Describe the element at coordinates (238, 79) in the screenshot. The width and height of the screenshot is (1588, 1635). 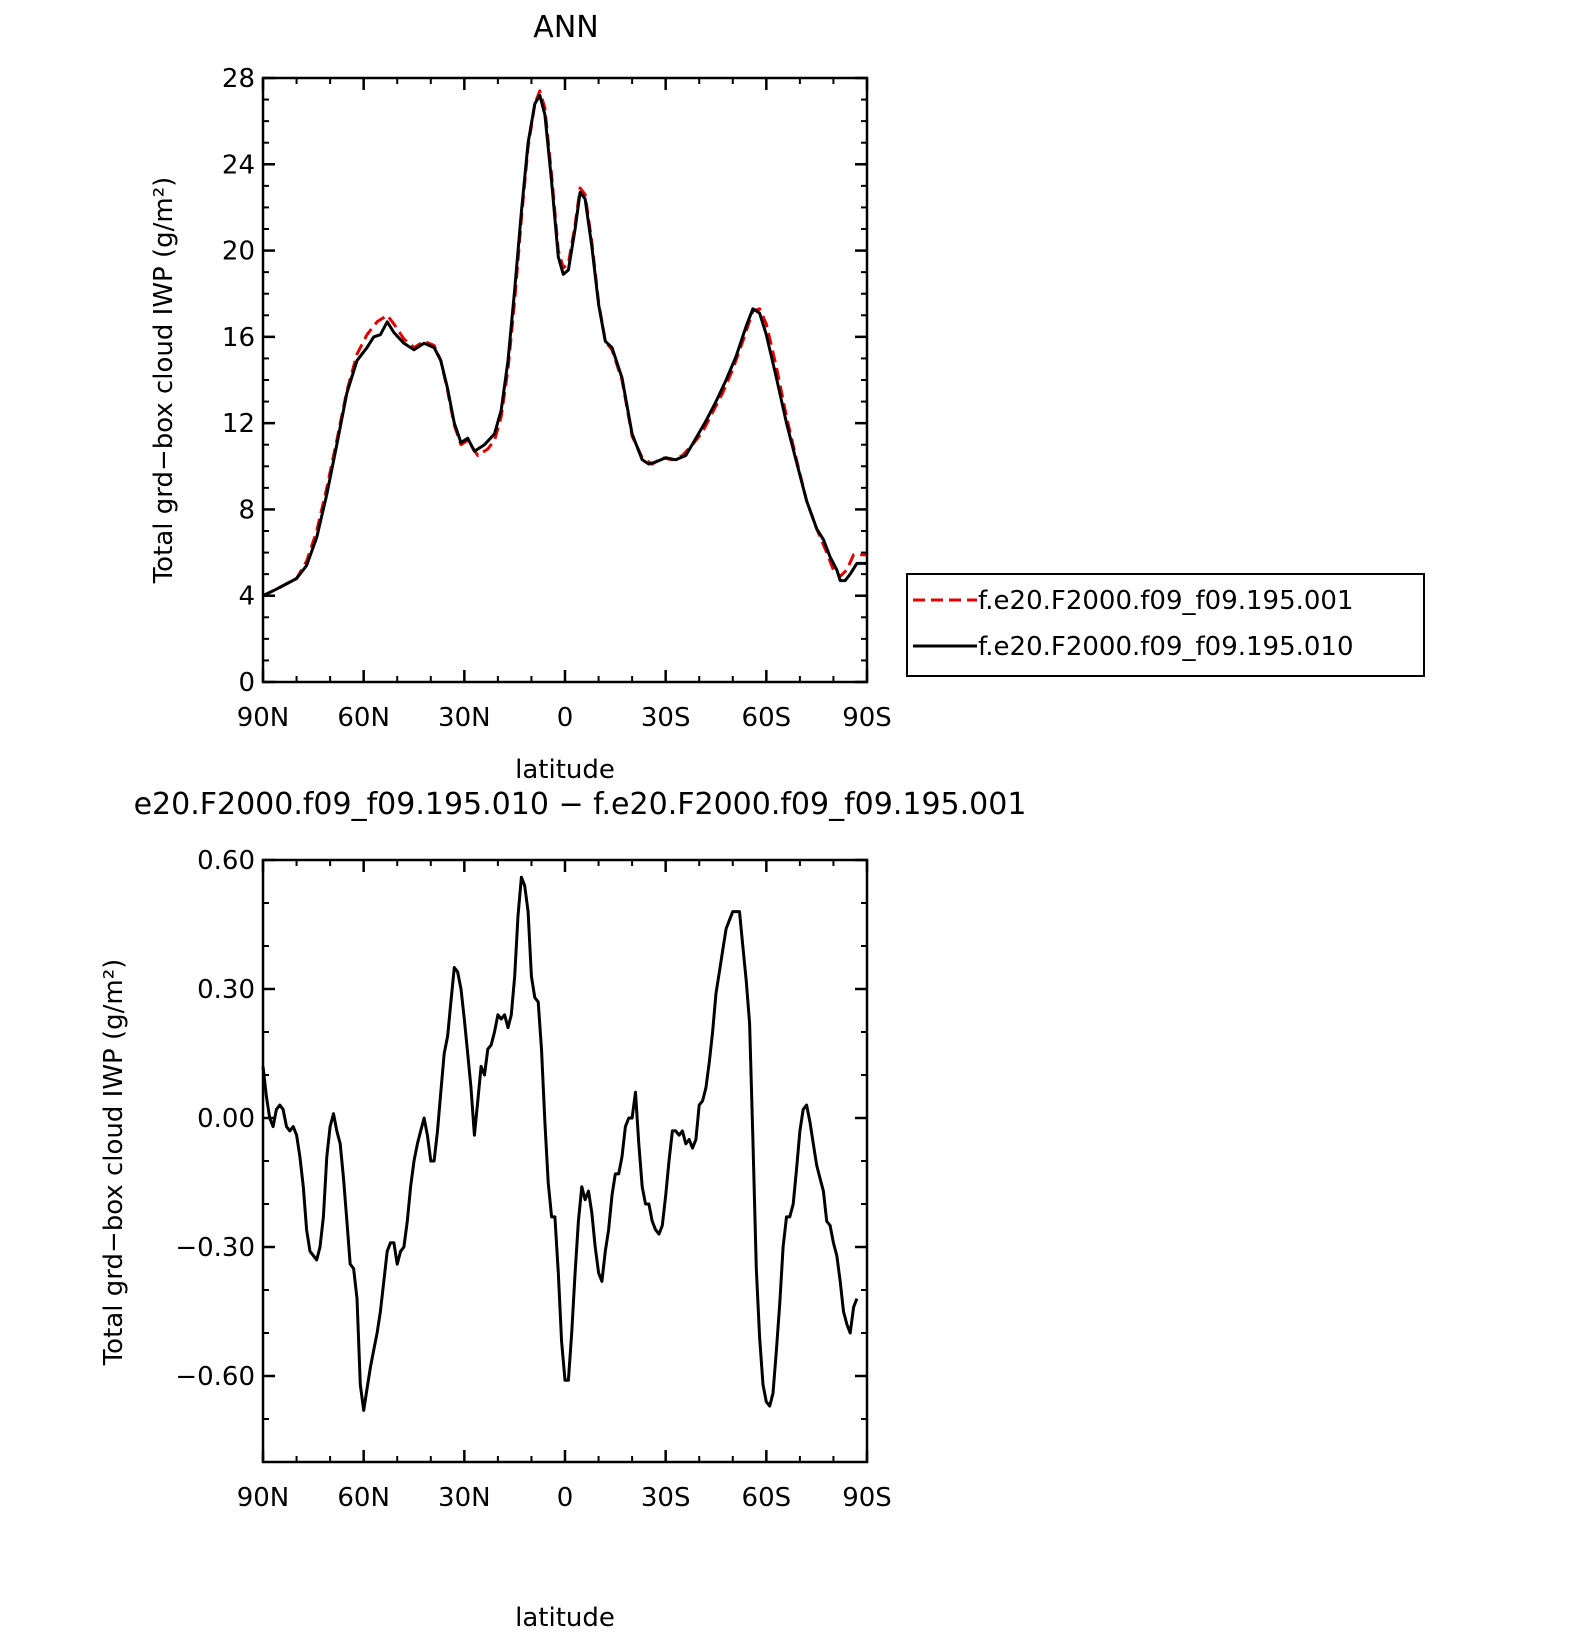
I see `y-tick-label: 28` at that location.